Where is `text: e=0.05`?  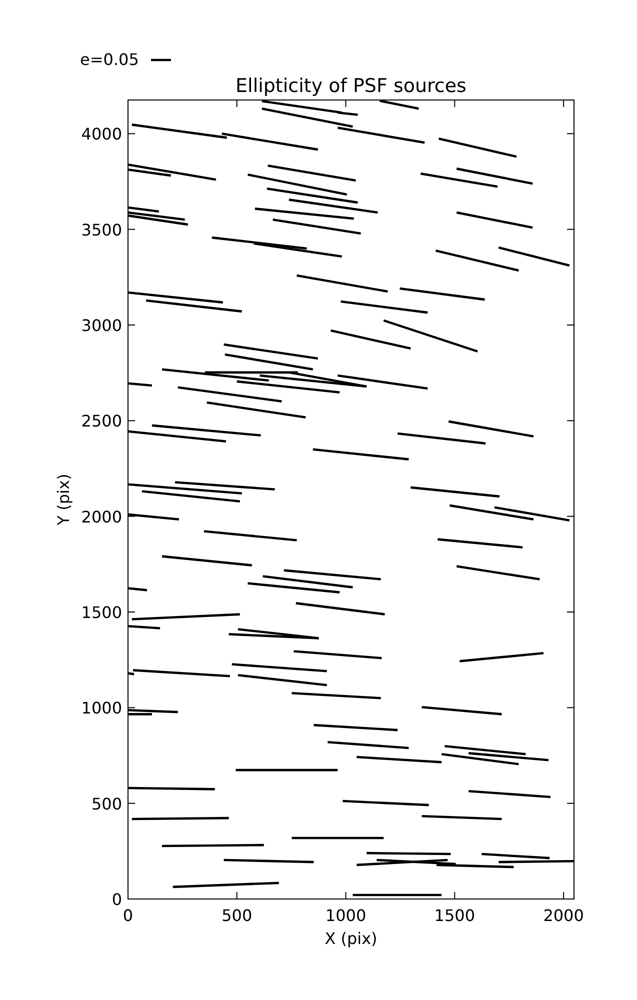 text: e=0.05 is located at coordinates (109, 59).